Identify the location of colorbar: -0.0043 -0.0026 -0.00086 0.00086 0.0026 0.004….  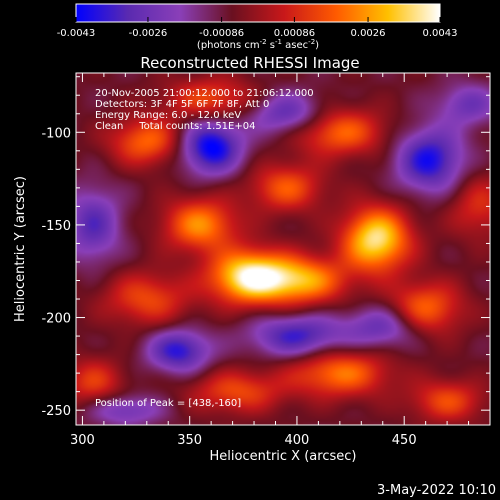
(257, 27).